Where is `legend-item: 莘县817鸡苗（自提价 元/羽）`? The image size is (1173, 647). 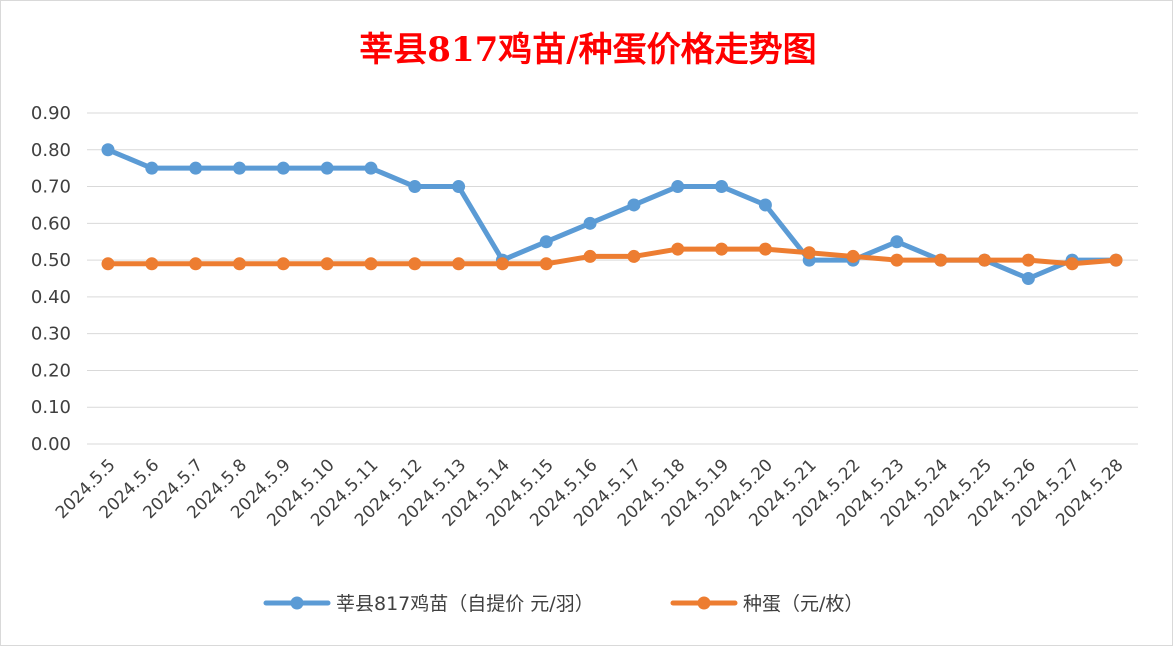 legend-item: 莘县817鸡苗（自提价 元/羽） is located at coordinates (428, 604).